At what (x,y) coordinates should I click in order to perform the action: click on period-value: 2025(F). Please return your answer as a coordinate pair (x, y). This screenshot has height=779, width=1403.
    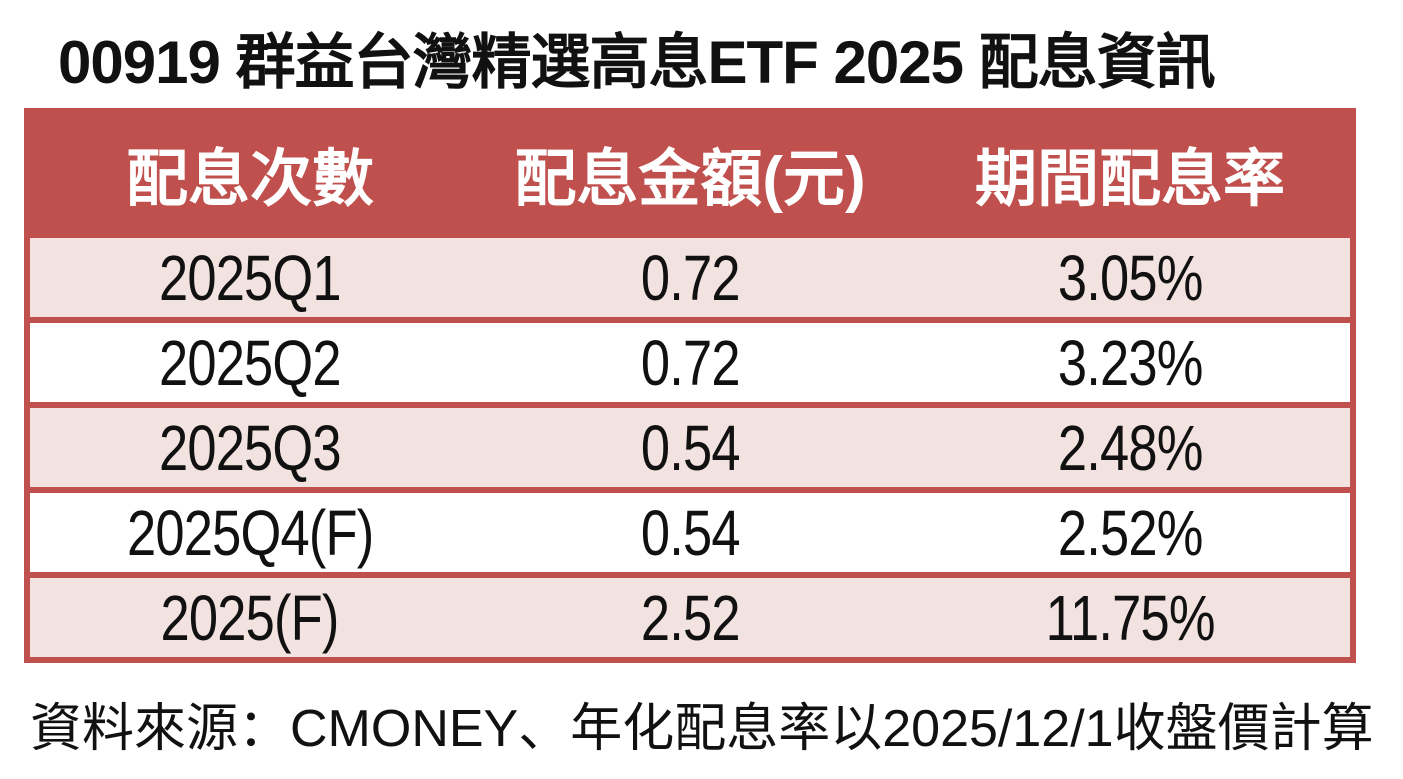
    Looking at the image, I should click on (250, 617).